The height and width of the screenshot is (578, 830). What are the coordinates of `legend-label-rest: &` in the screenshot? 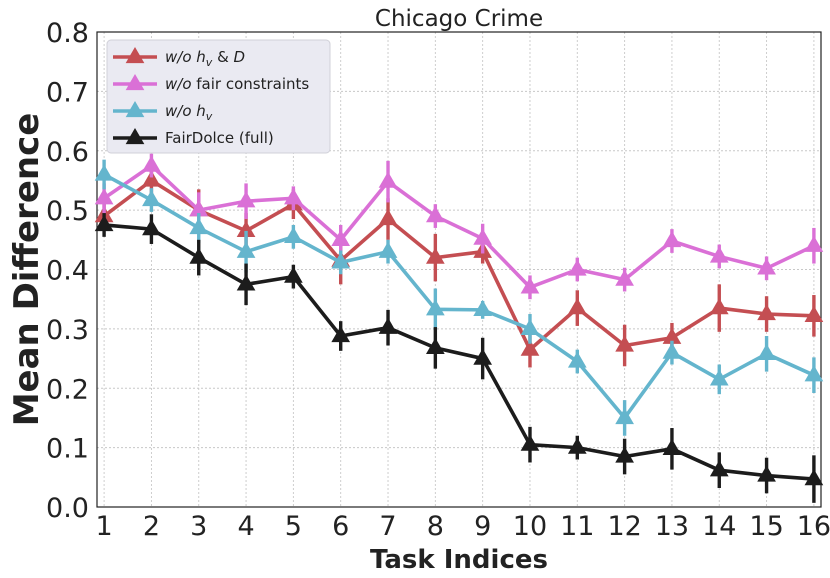 It's located at (222, 57).